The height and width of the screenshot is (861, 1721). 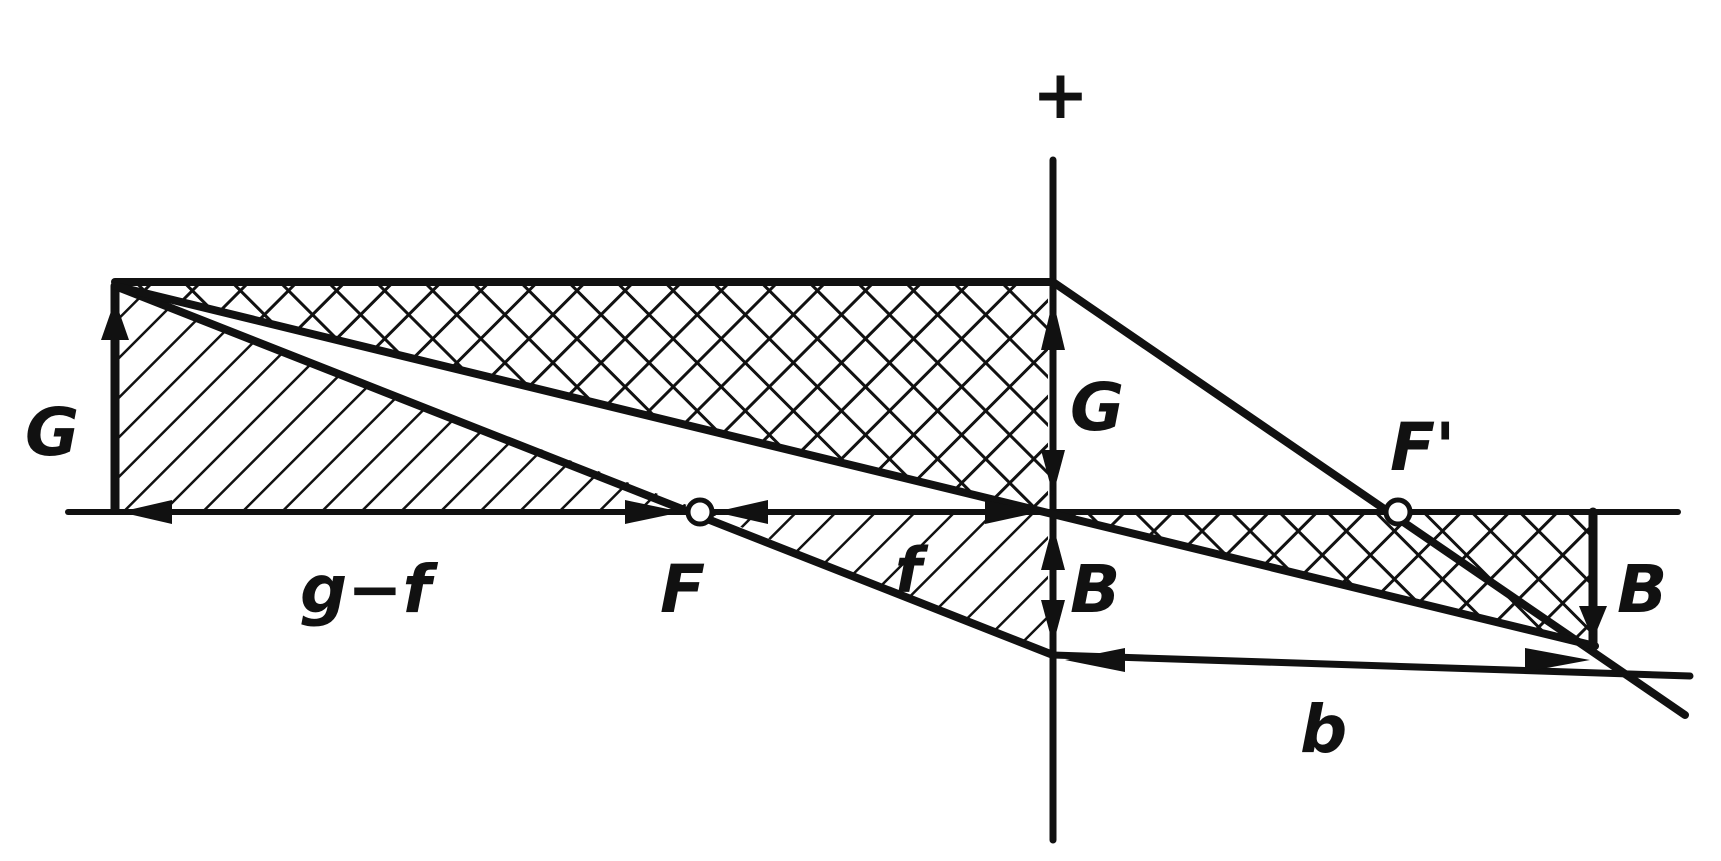 What do you see at coordinates (1642, 589) in the screenshot?
I see `label-b-right: B` at bounding box center [1642, 589].